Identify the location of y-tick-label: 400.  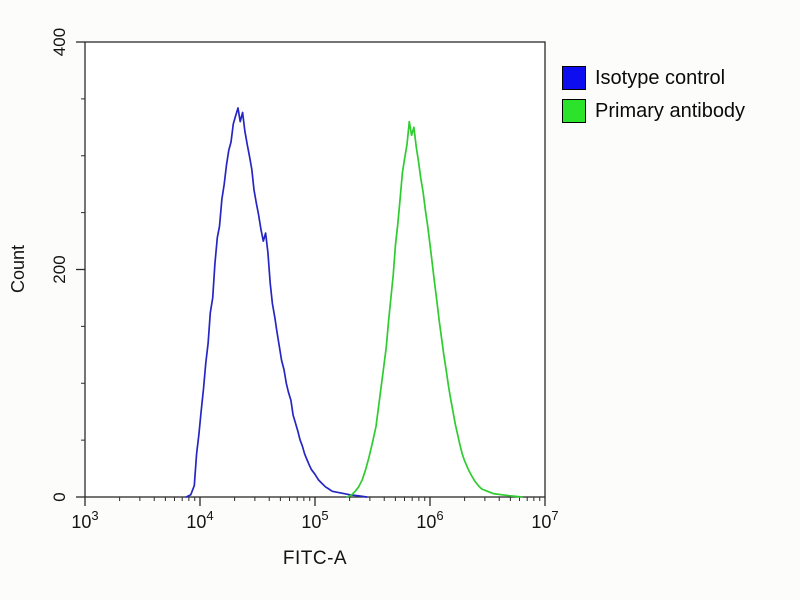
(59, 42).